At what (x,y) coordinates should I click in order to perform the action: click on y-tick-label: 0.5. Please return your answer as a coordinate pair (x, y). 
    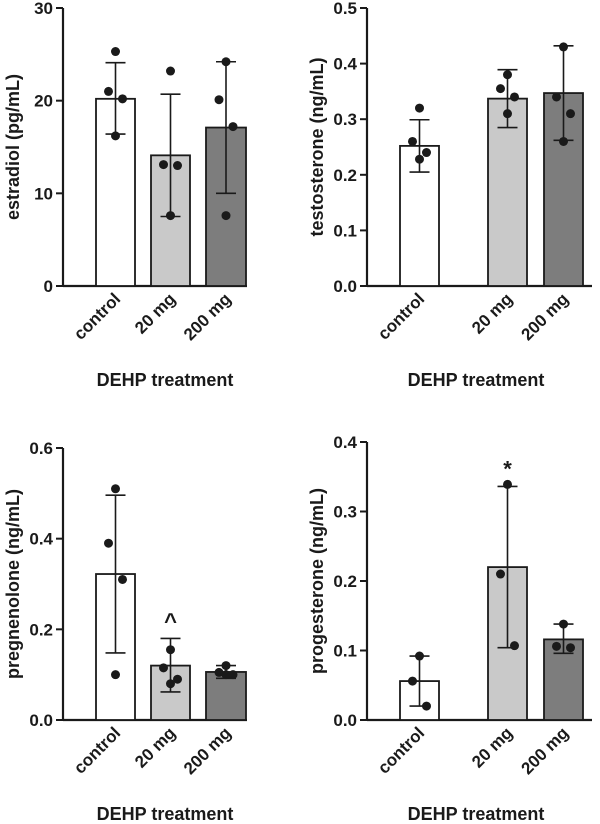
    Looking at the image, I should click on (345, 9).